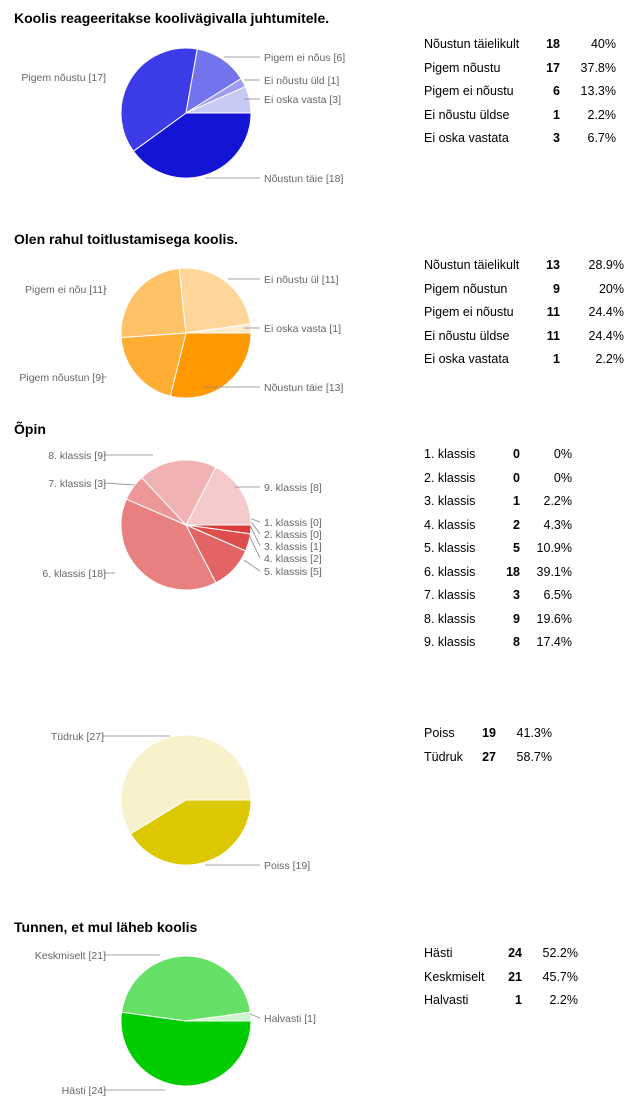 The image size is (637, 1116). Describe the element at coordinates (443, 756) in the screenshot. I see `row-label: Tüdruk` at that location.